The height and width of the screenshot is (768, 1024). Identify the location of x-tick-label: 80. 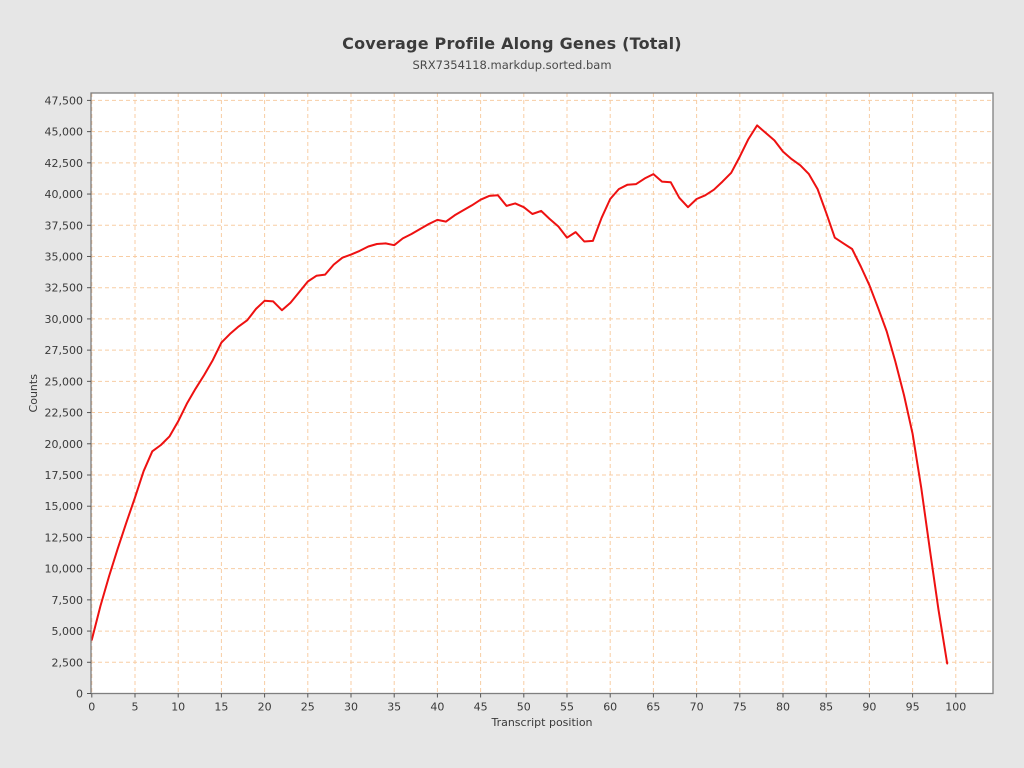
(783, 707).